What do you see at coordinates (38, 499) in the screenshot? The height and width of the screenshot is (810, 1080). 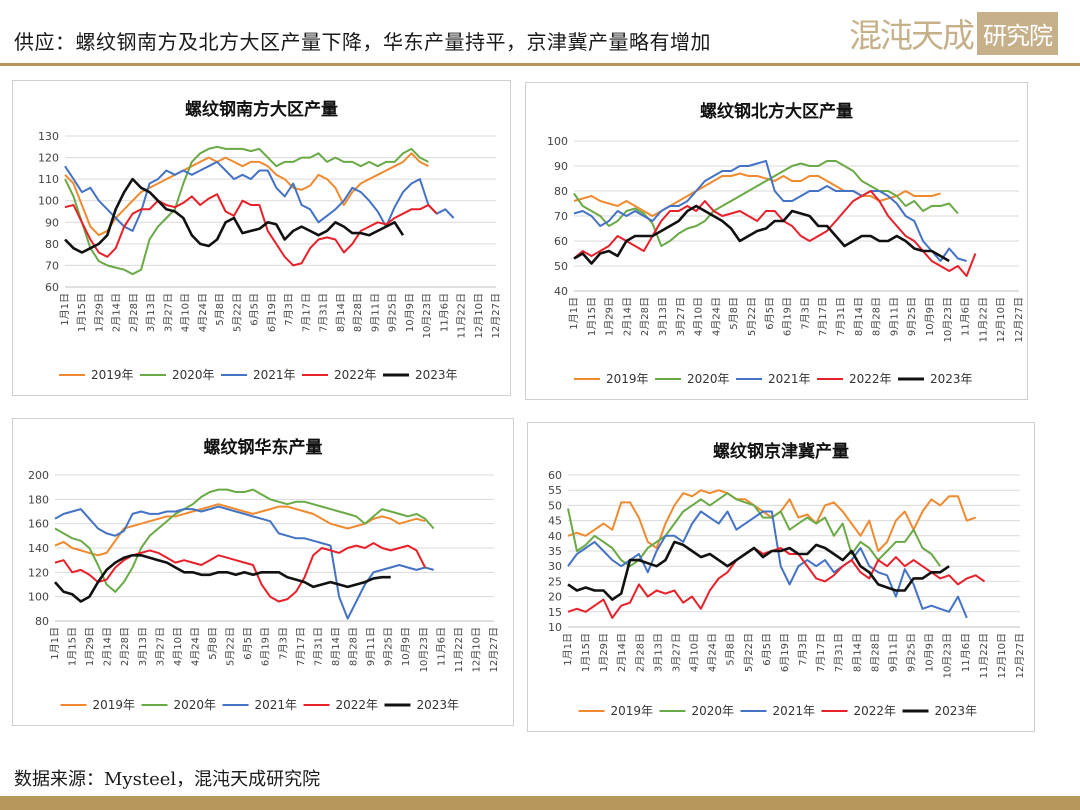 I see `y-tick-label: 180` at bounding box center [38, 499].